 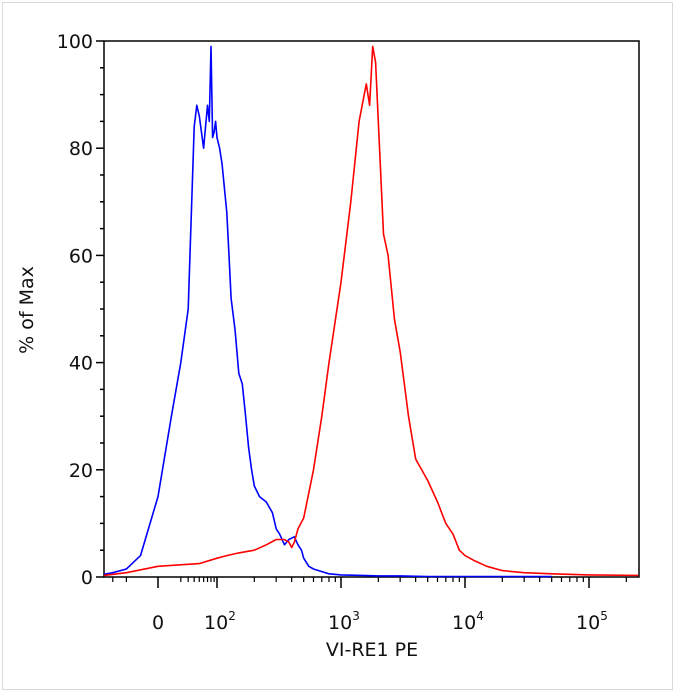 What do you see at coordinates (81, 149) in the screenshot?
I see `y-tick-label: 80` at bounding box center [81, 149].